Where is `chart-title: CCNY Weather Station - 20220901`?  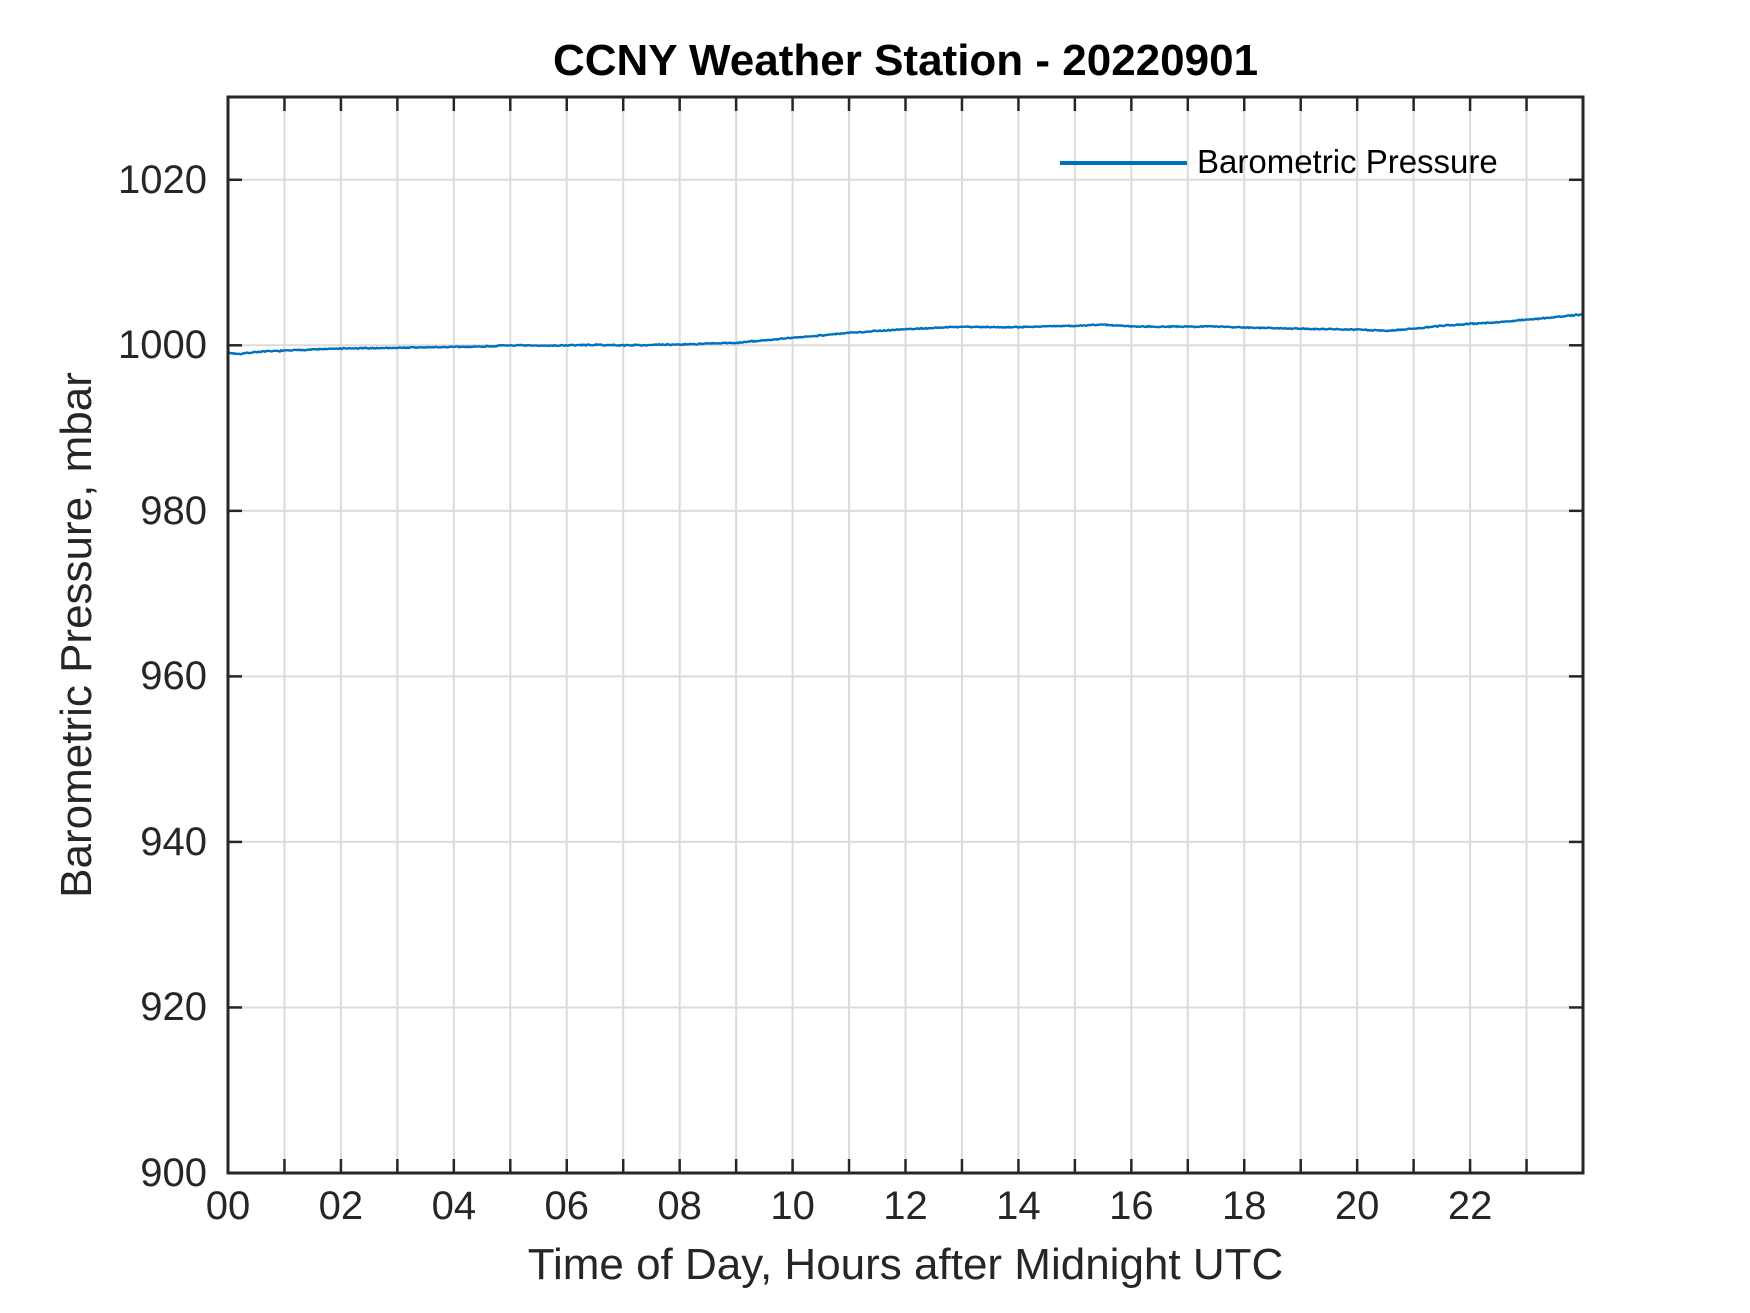
chart-title: CCNY Weather Station - 20220901 is located at coordinates (905, 60).